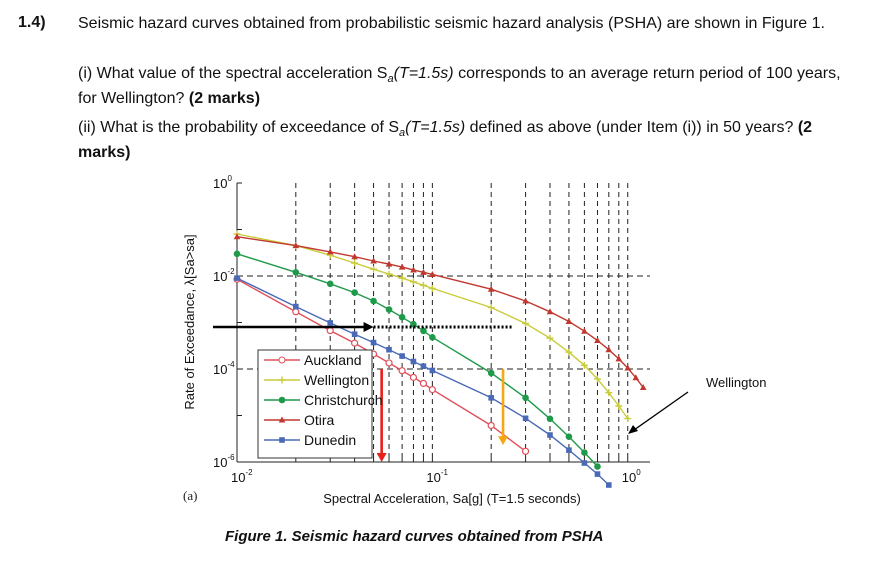 This screenshot has width=877, height=571. Describe the element at coordinates (282, 360) in the screenshot. I see `legend-marker-auckland` at that location.